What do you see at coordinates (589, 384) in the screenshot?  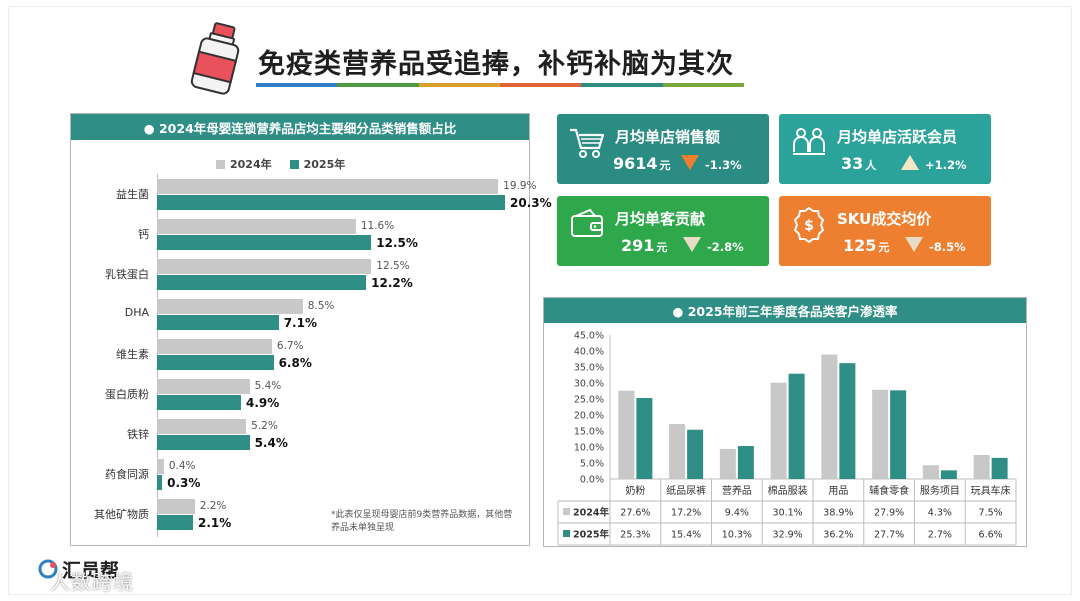 I see `y-tick-label: 30.0%` at bounding box center [589, 384].